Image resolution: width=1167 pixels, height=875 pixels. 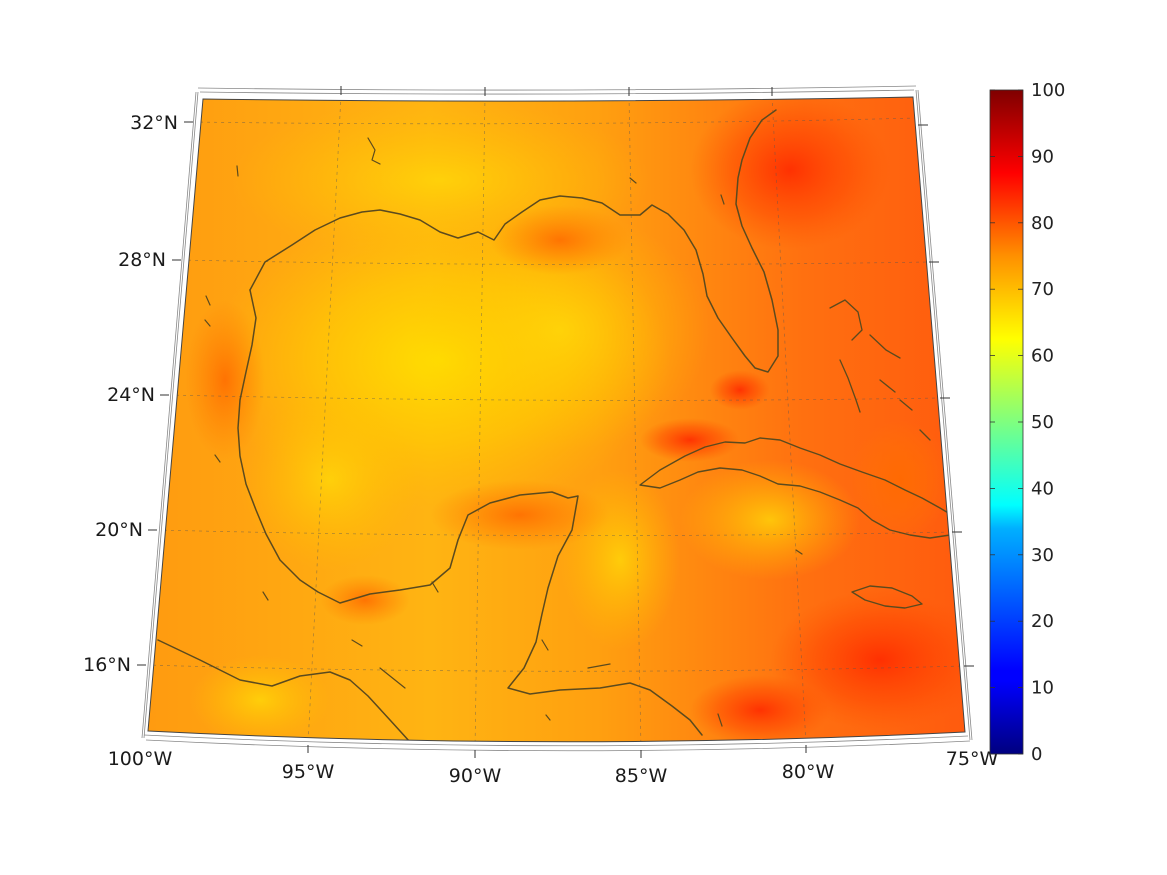 What do you see at coordinates (1042, 488) in the screenshot?
I see `colorbar-tick-label: 40` at bounding box center [1042, 488].